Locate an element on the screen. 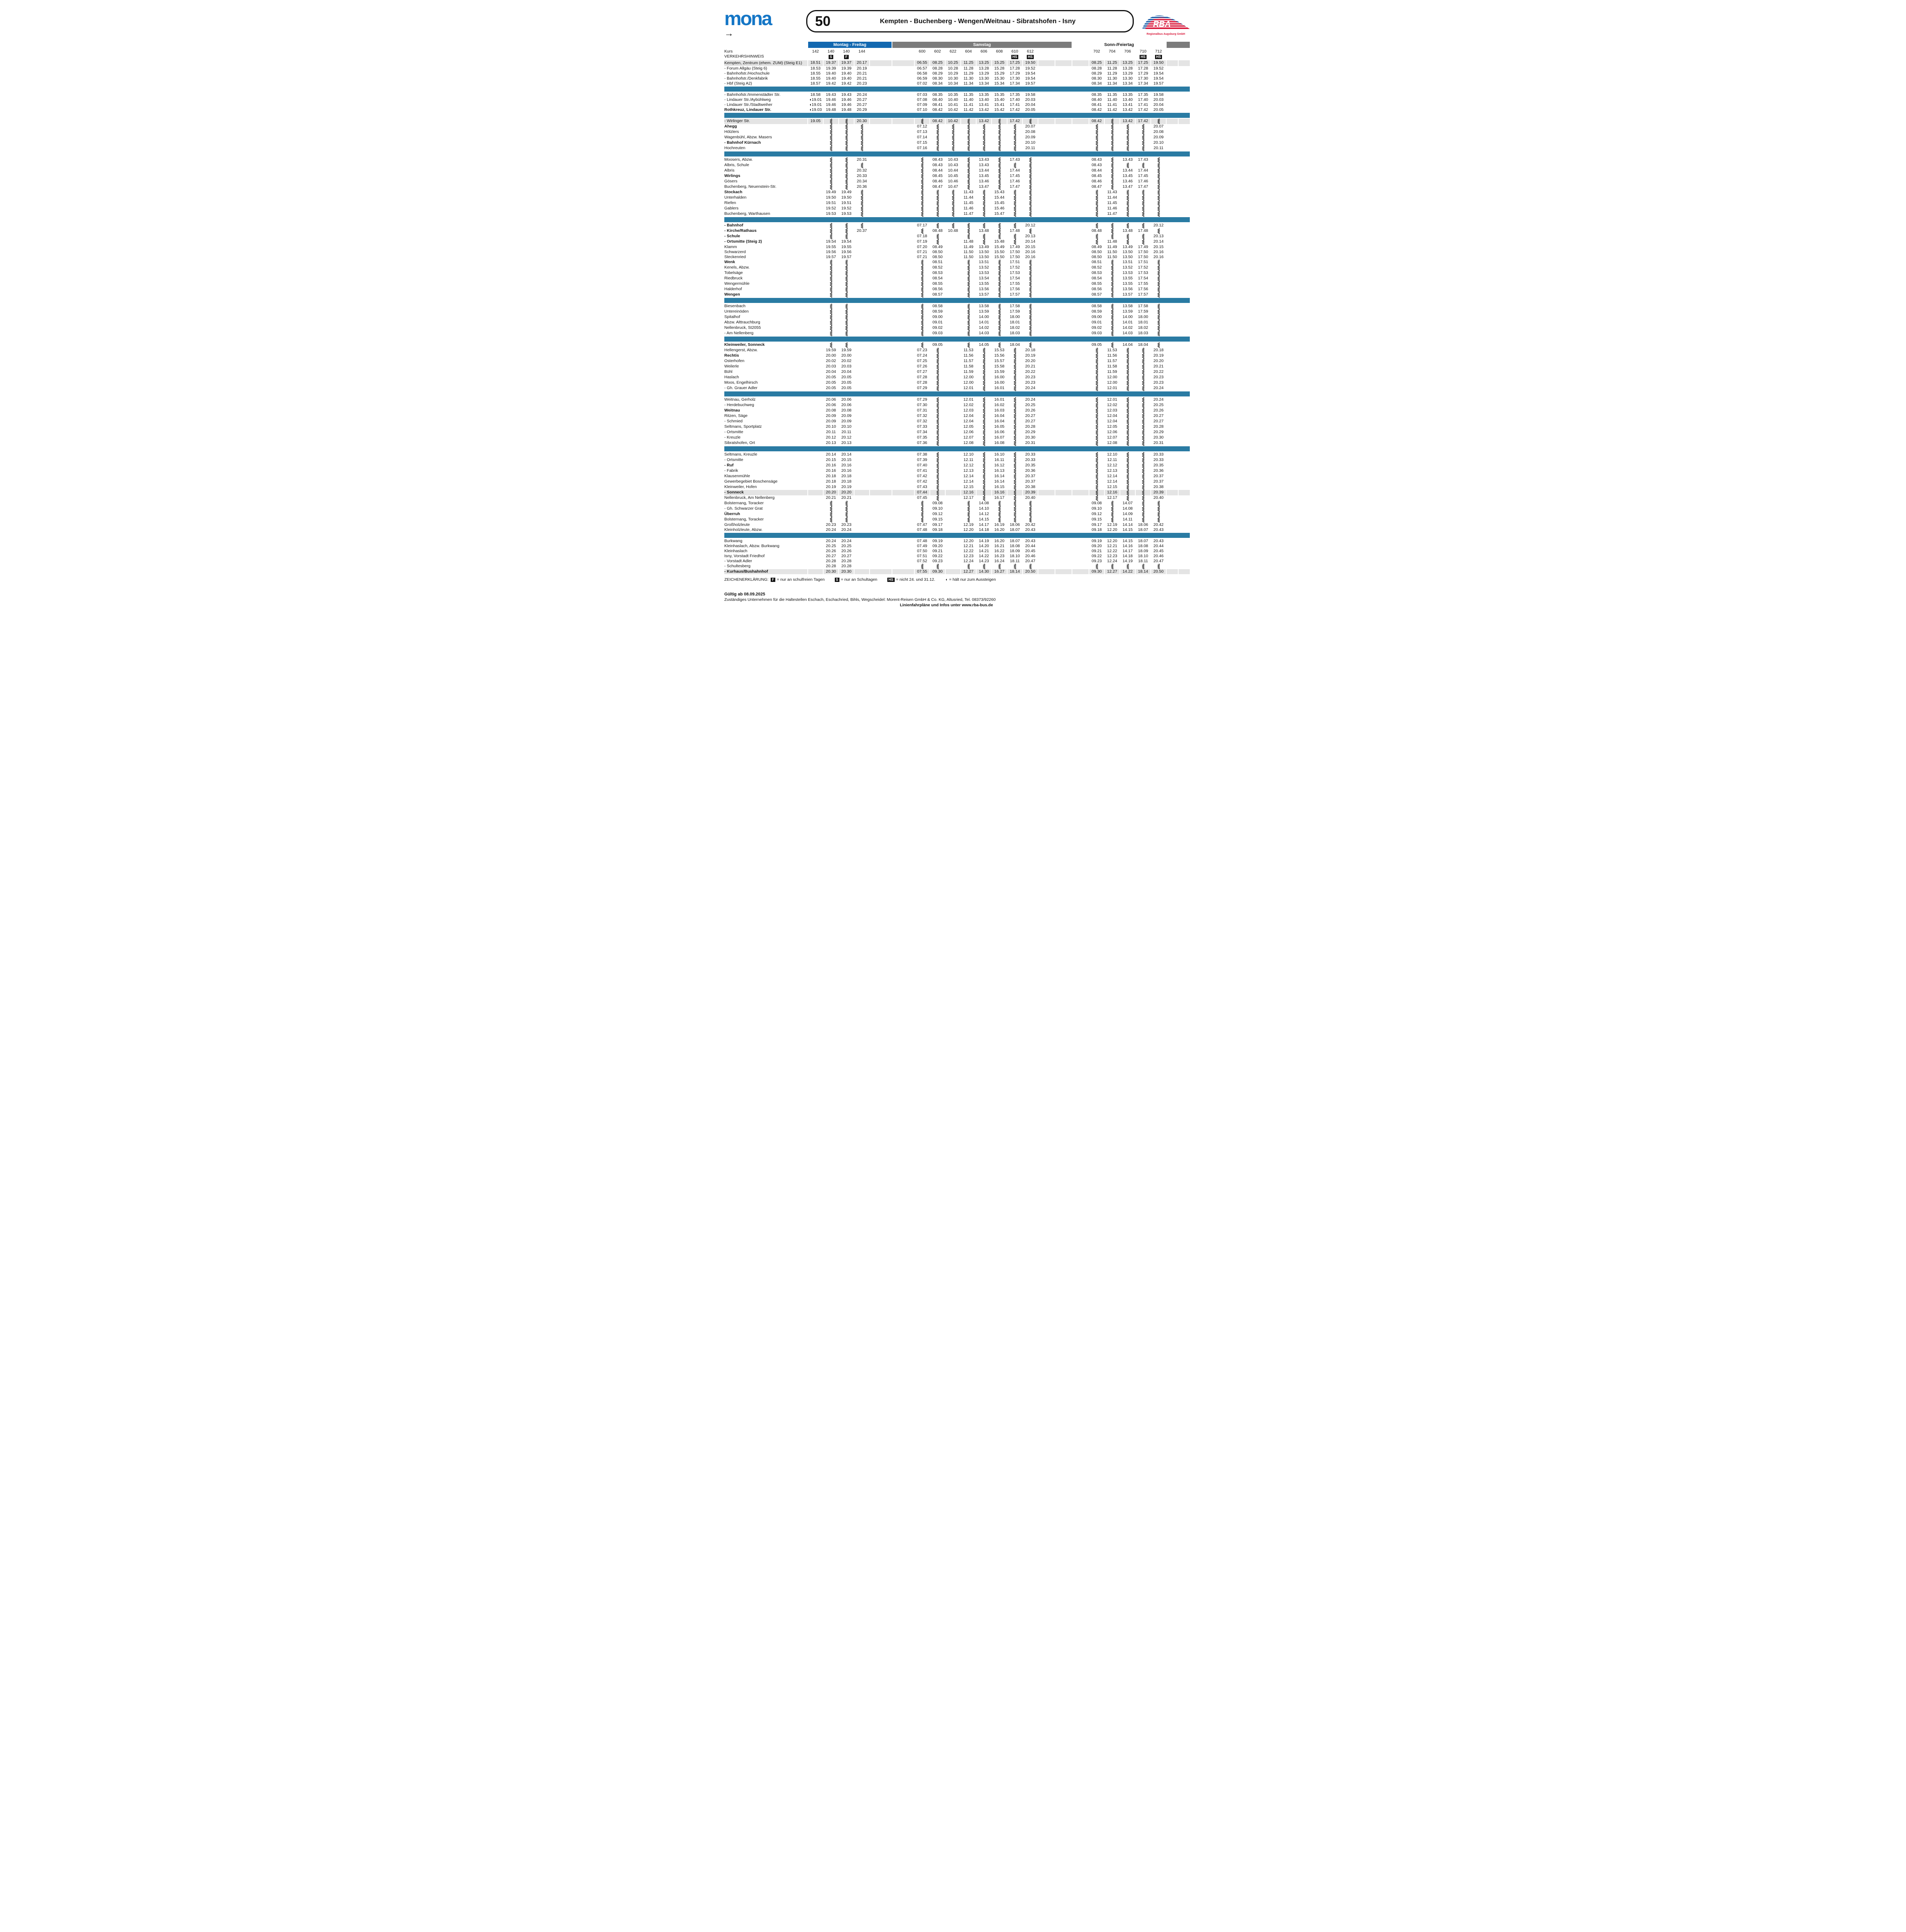 Image resolution: width=1906 pixels, height=1932 pixels. time-cell: 13.44 is located at coordinates (984, 170).